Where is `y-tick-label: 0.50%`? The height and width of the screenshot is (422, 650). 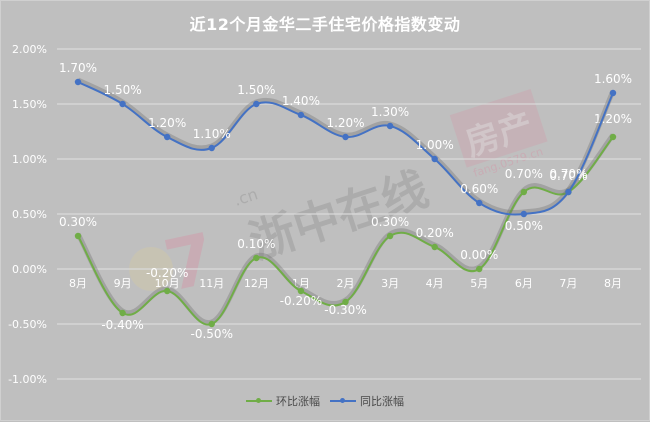
y-tick-label: 0.50% is located at coordinates (29, 214).